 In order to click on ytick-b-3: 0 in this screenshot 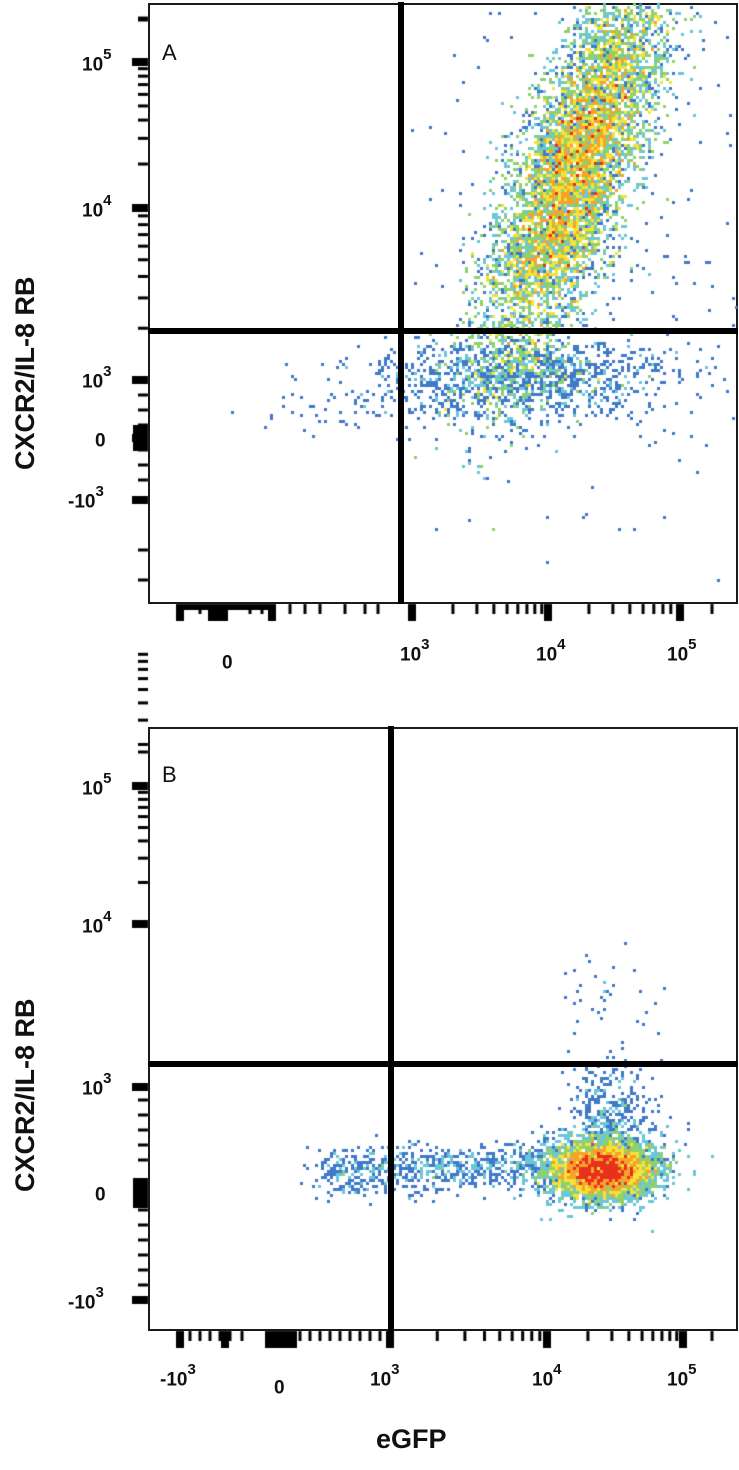, I will do `click(100, 1195)`.